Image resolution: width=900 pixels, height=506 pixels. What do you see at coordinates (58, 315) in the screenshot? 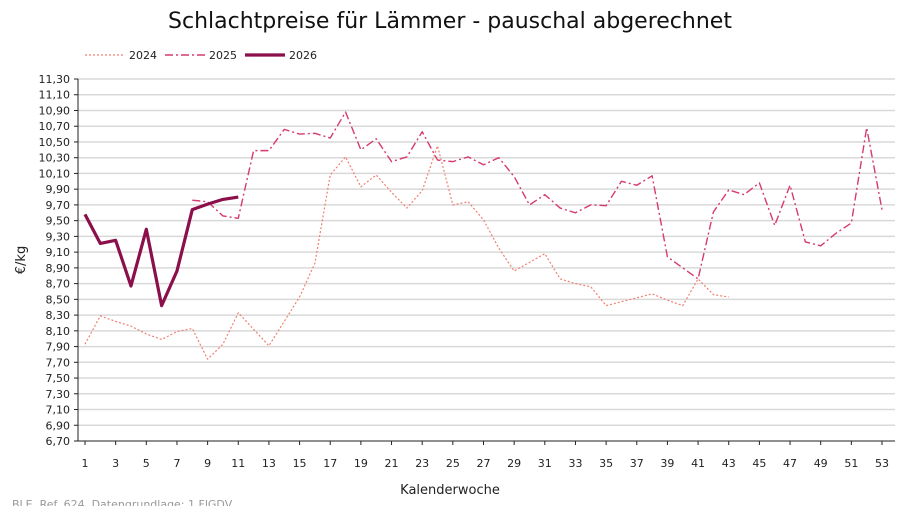
I see `y-tick-label: 8,30` at bounding box center [58, 315].